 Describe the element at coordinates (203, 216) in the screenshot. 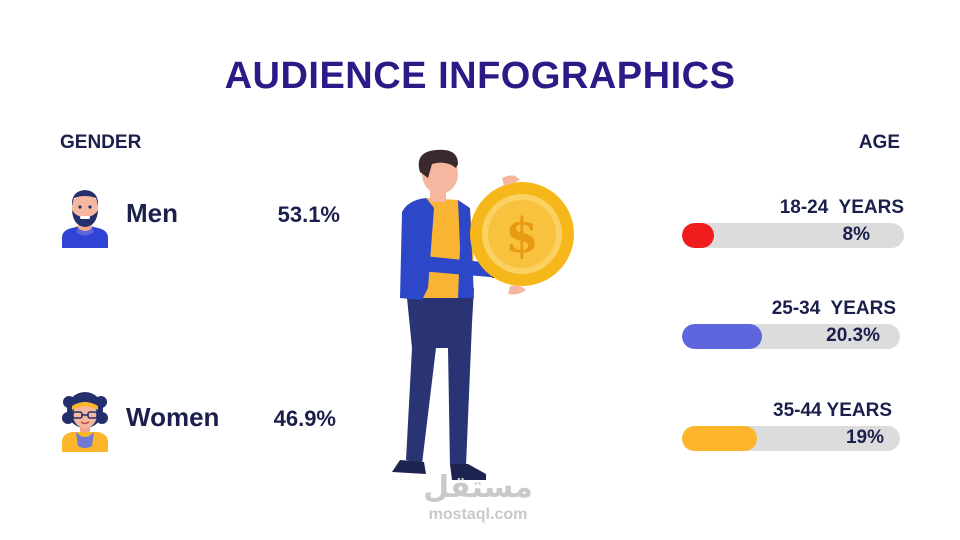

I see `gender-row-men: Men 53.1%` at that location.